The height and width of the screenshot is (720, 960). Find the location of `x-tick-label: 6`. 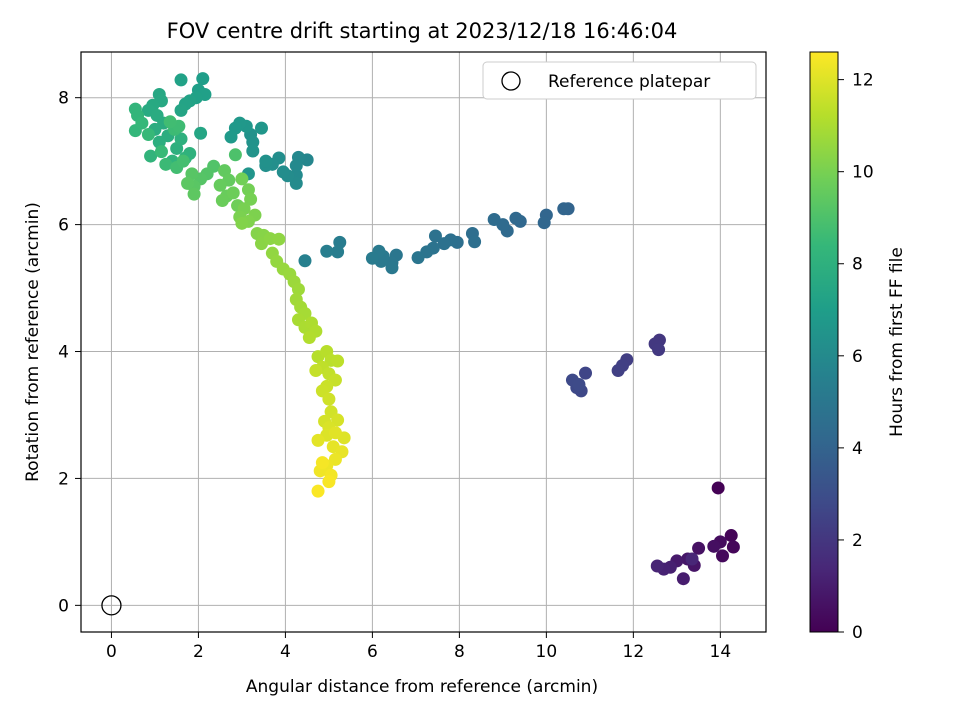

x-tick-label: 6 is located at coordinates (372, 652).